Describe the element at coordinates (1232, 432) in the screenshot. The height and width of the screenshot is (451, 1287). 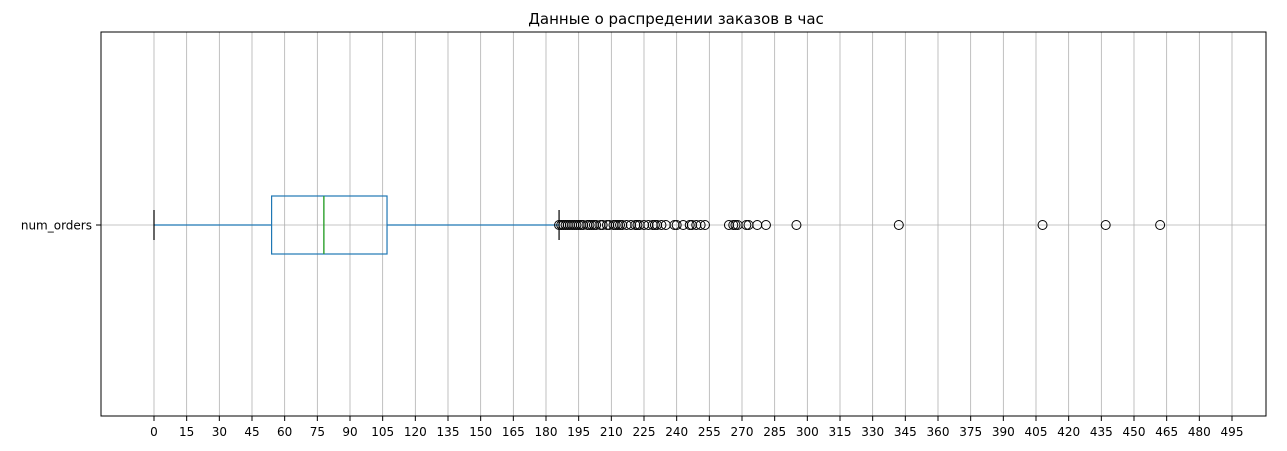
I see `x-tick-label: 495` at that location.